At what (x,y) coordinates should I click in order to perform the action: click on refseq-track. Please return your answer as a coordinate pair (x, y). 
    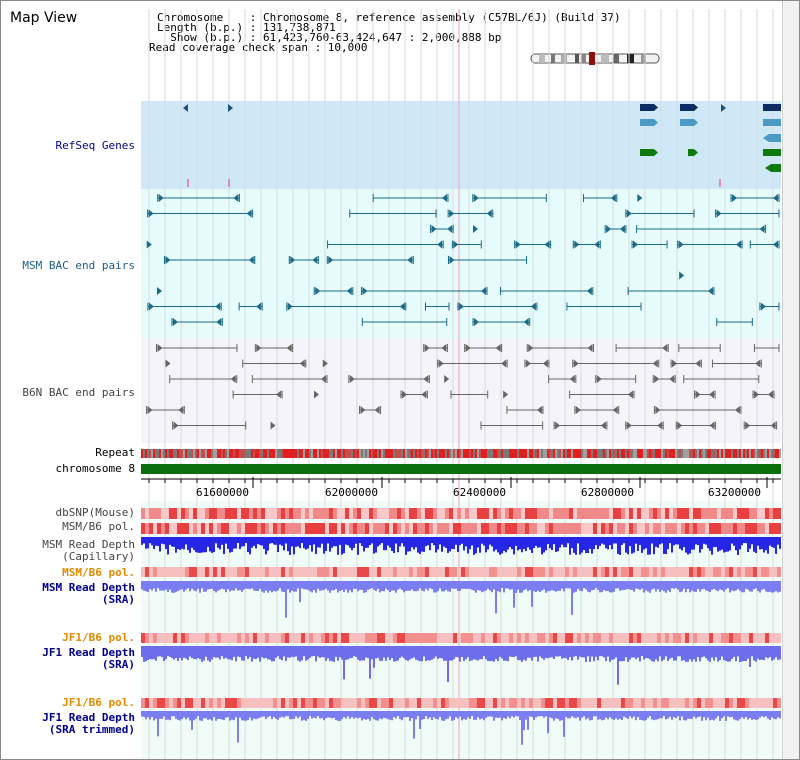
    Looking at the image, I should click on (461, 145).